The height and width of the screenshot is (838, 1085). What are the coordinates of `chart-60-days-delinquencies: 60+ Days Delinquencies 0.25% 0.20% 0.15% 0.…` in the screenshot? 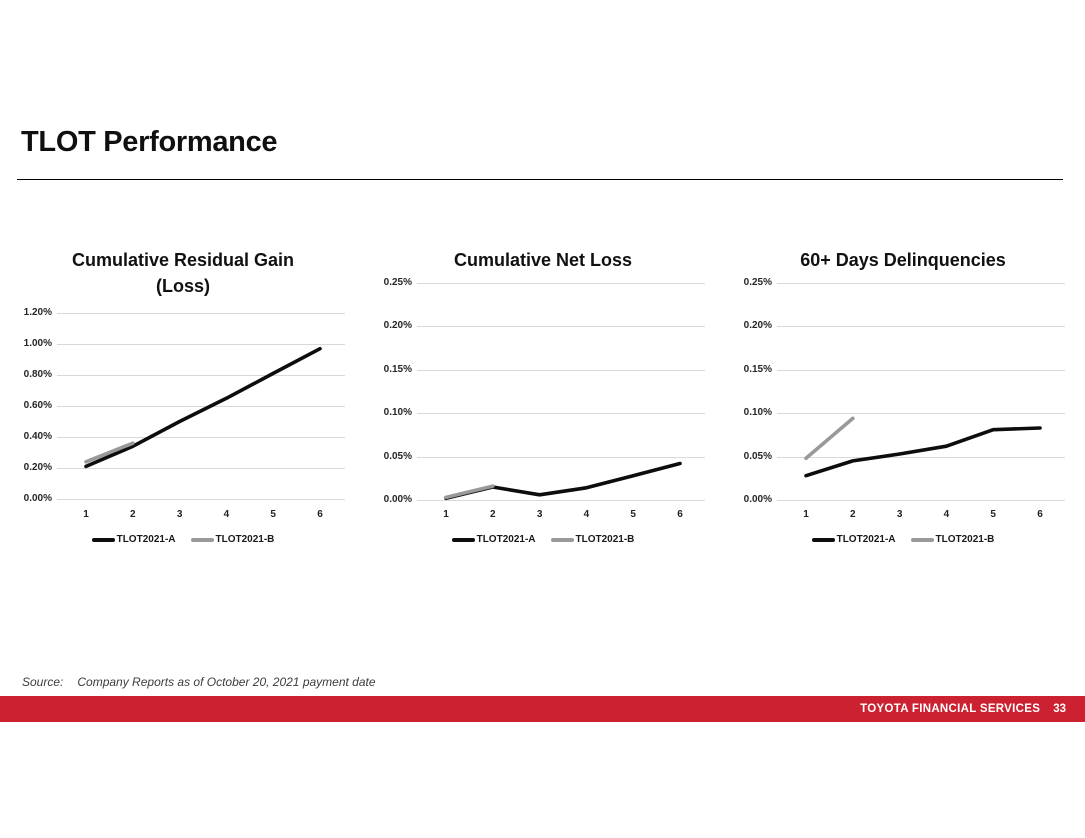 It's located at (903, 400).